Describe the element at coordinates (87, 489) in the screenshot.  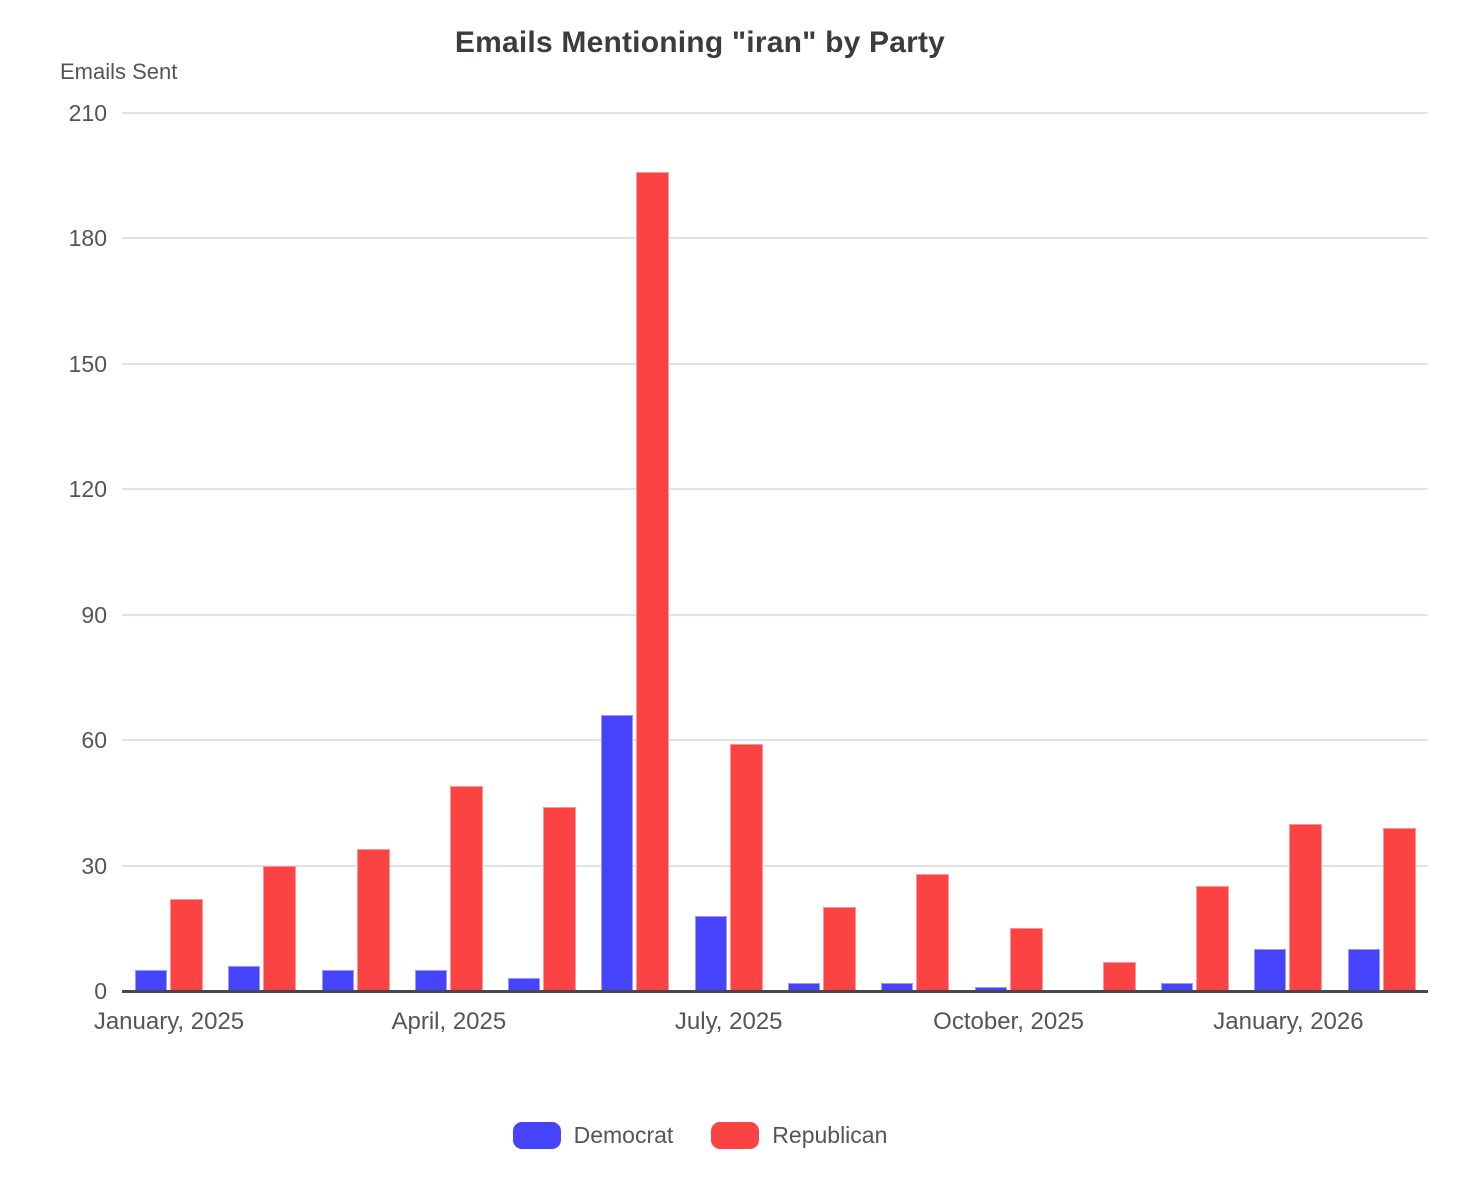
I see `y-tick-label-120: 120` at that location.